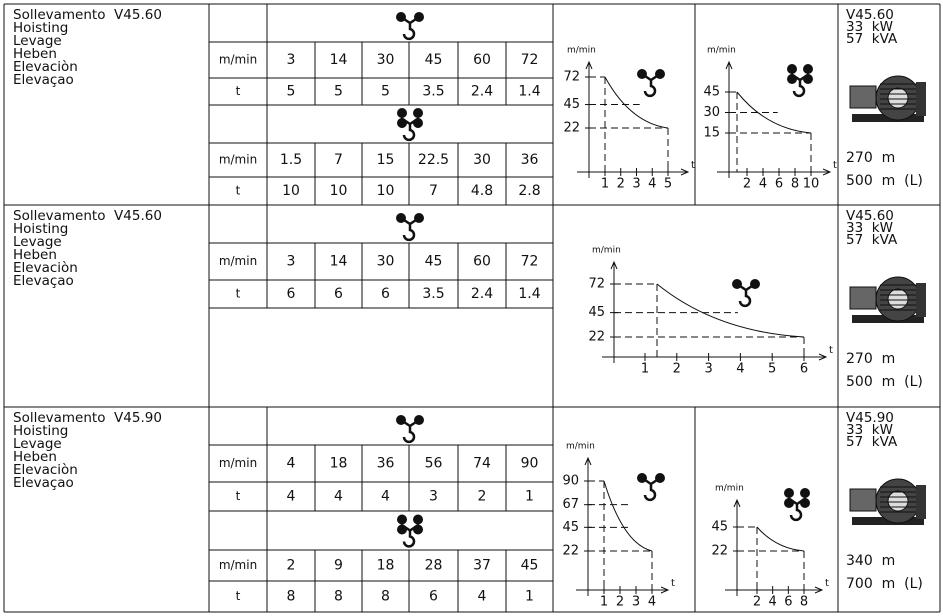  Describe the element at coordinates (37, 242) in the screenshot. I see `product-name: Levage` at that location.